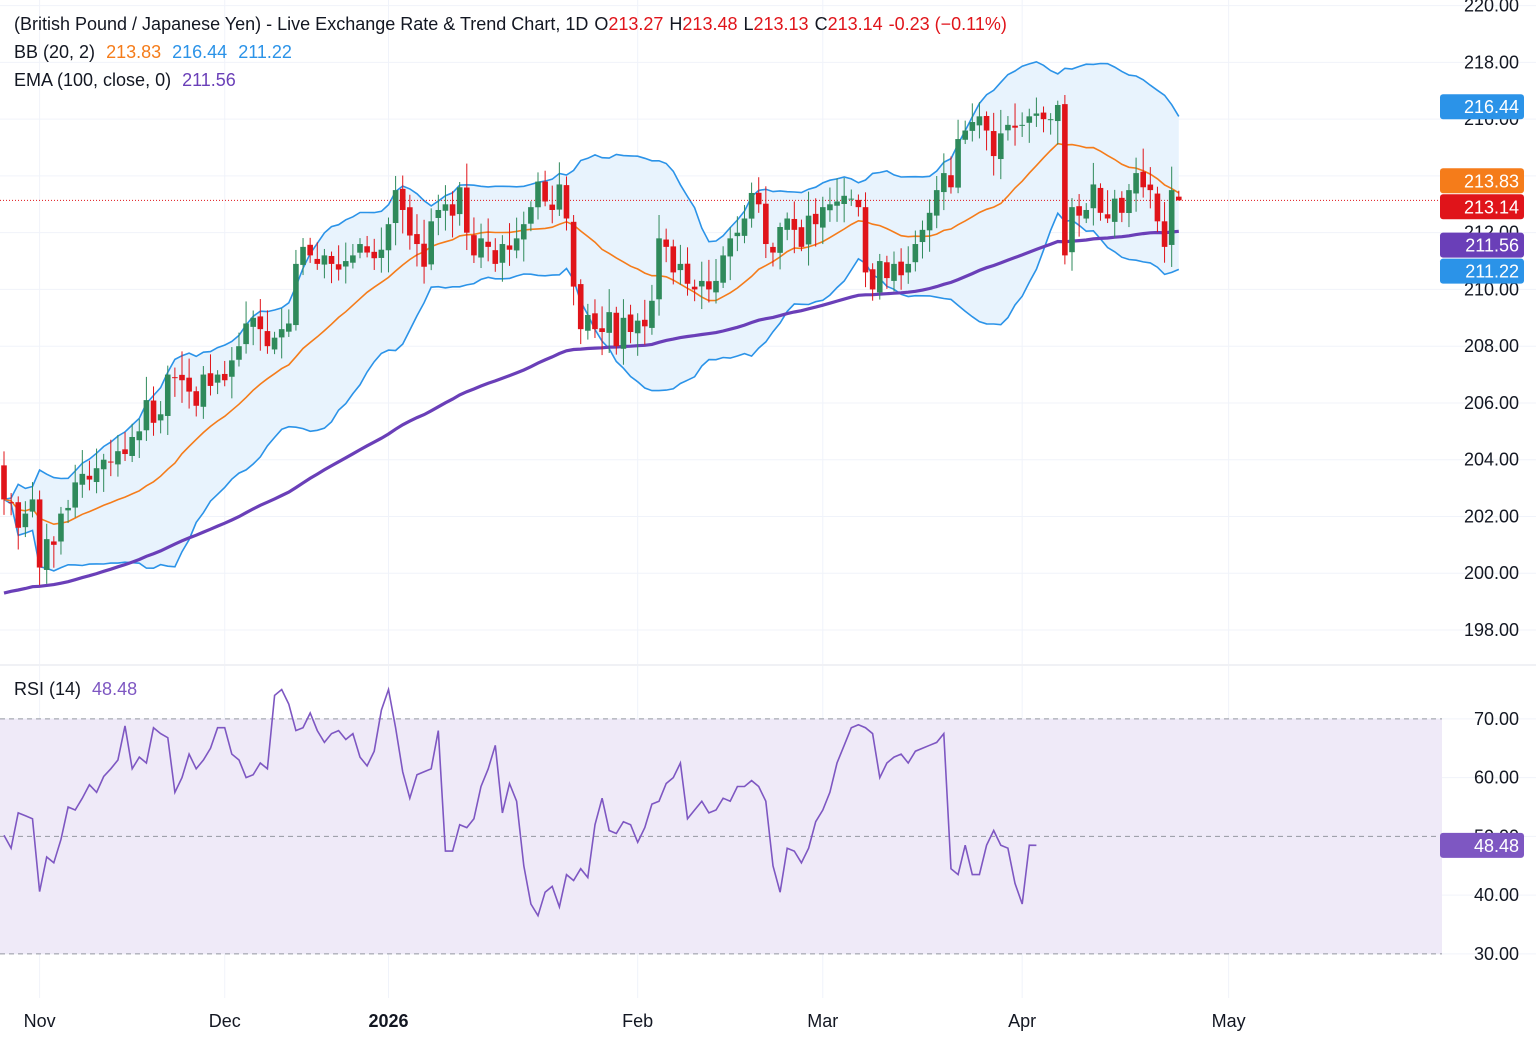  I want to click on low-label: L, so click(748, 24).